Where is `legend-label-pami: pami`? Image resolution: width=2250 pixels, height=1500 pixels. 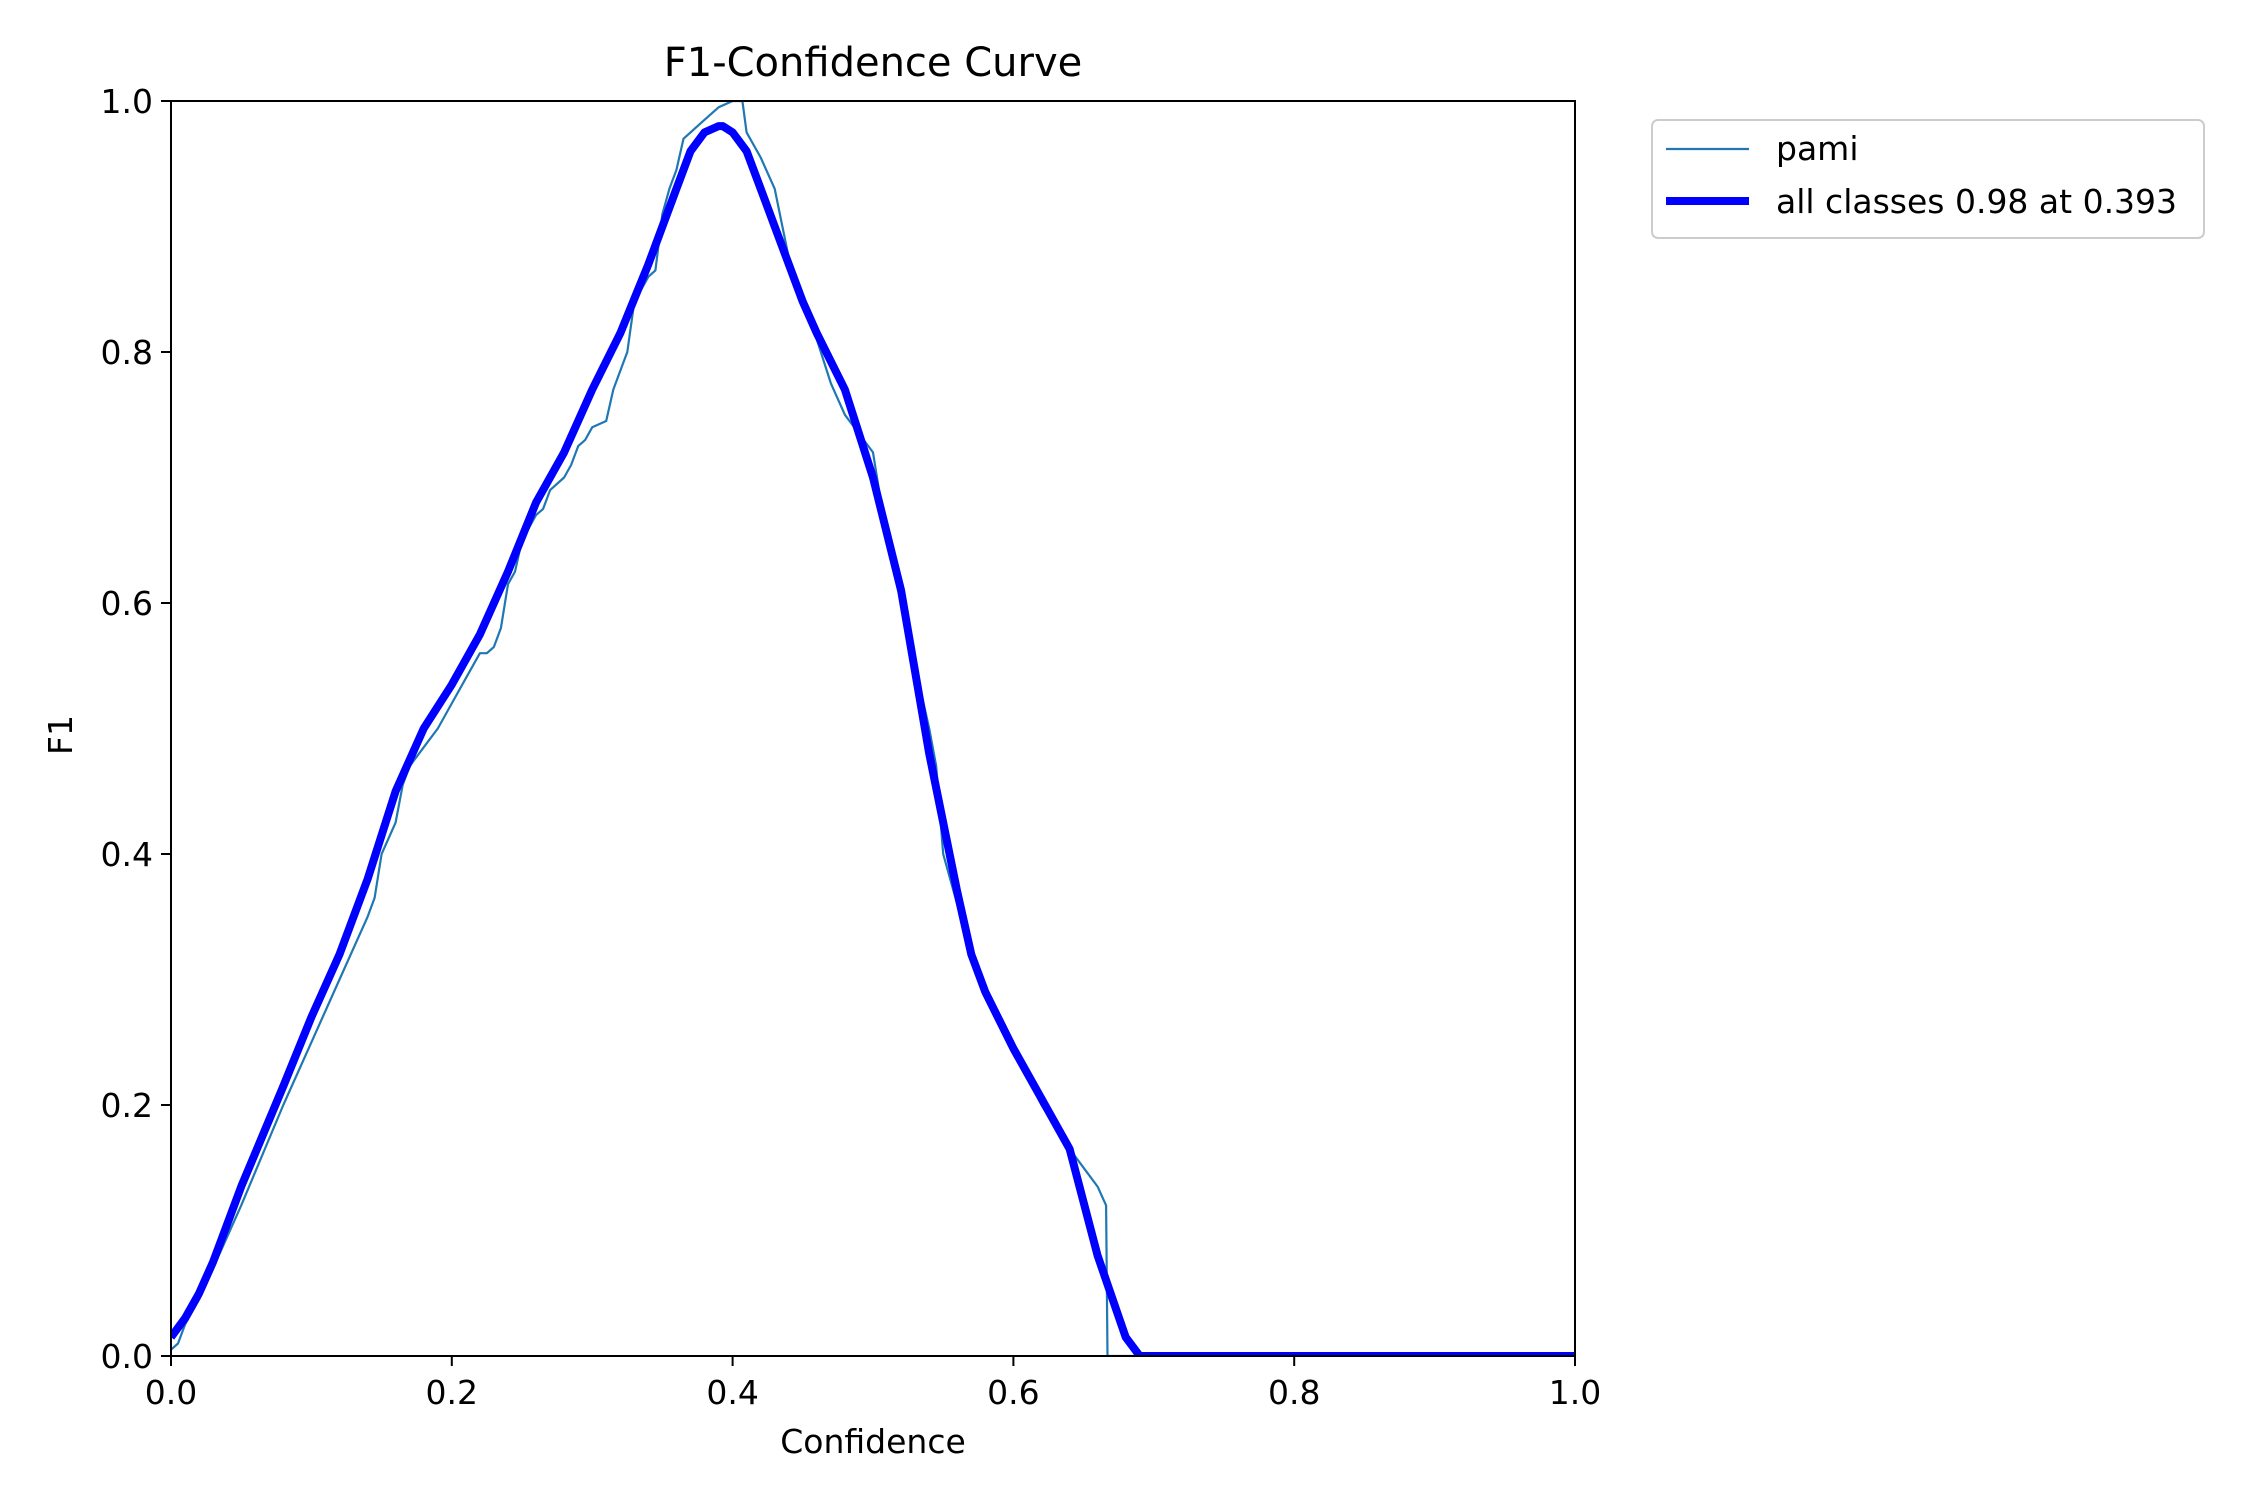 legend-label-pami: pami is located at coordinates (1817, 148).